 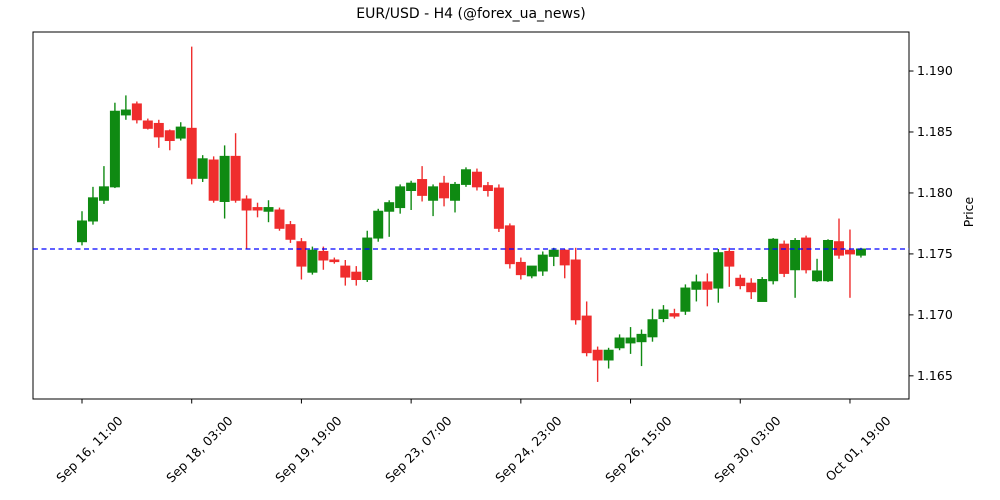 What do you see at coordinates (935, 131) in the screenshot?
I see `y-tick-label: 1.185` at bounding box center [935, 131].